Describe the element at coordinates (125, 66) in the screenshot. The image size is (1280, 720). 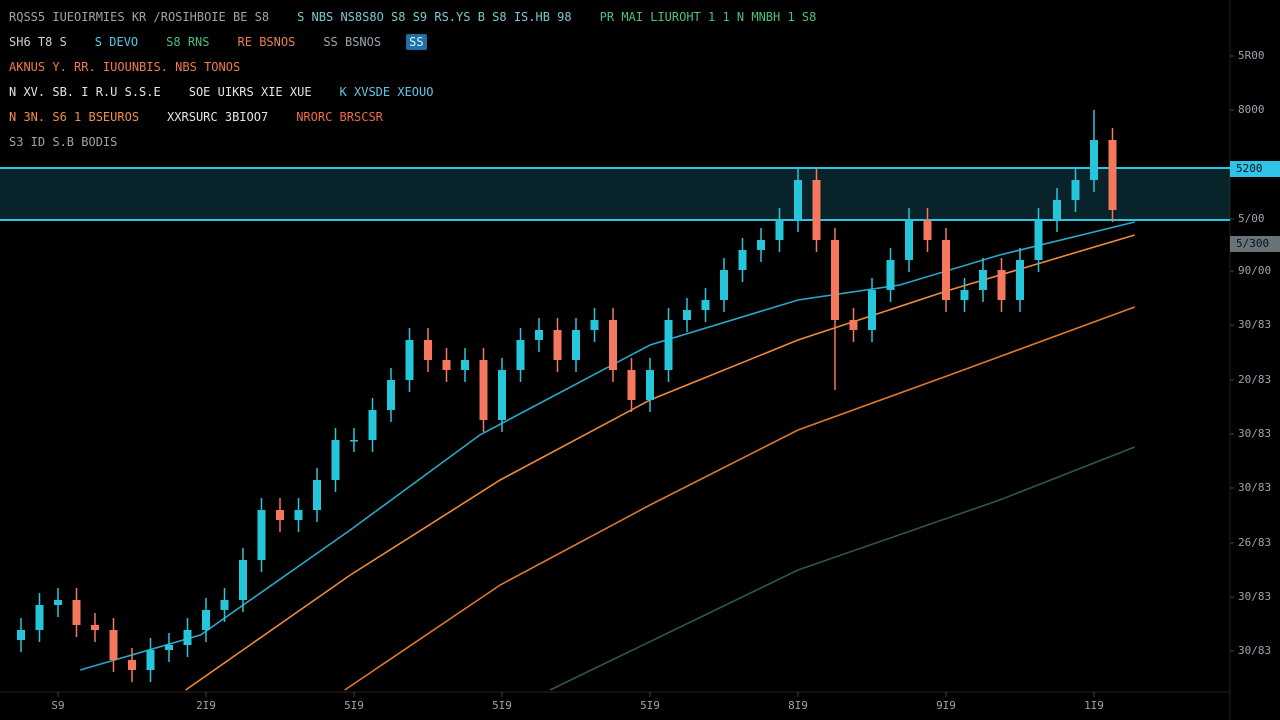
I see `header-text: AKNUS Y. RR. IUOUNBIS. NBS TONOS` at that location.